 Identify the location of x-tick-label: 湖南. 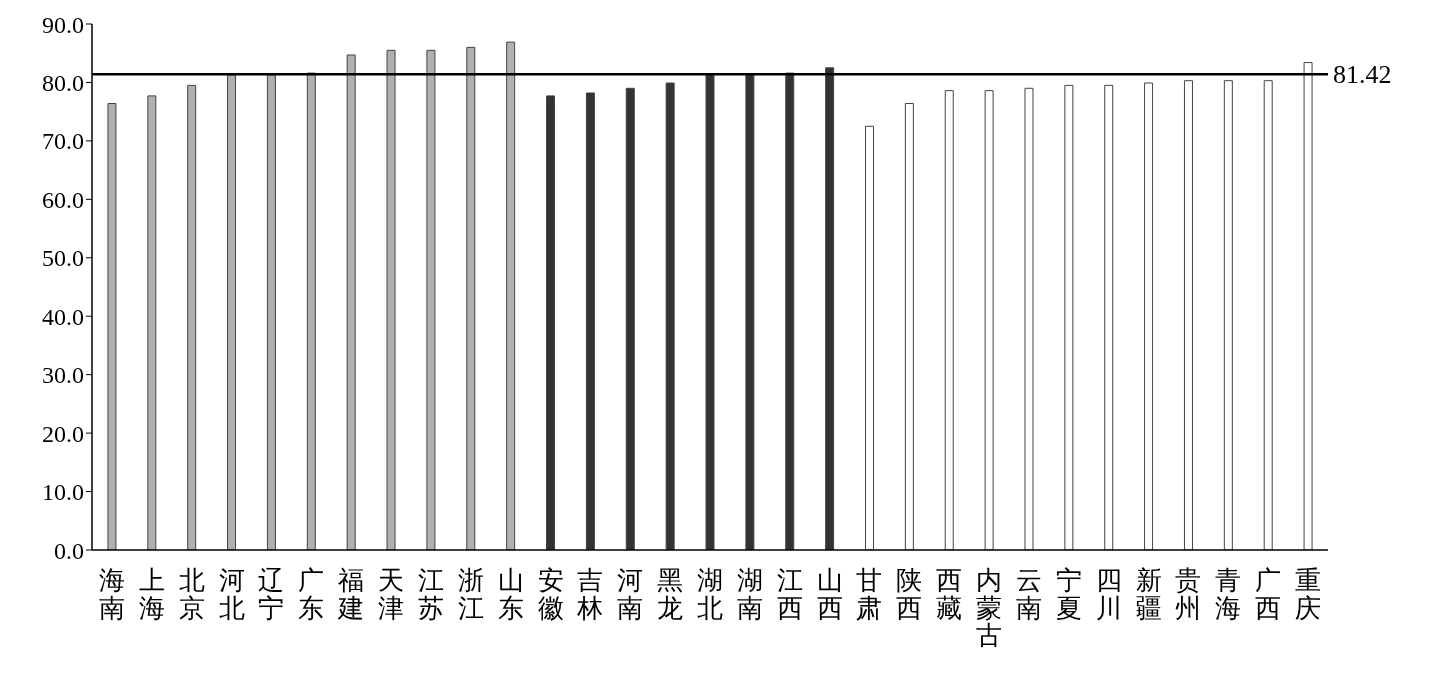
(749, 594).